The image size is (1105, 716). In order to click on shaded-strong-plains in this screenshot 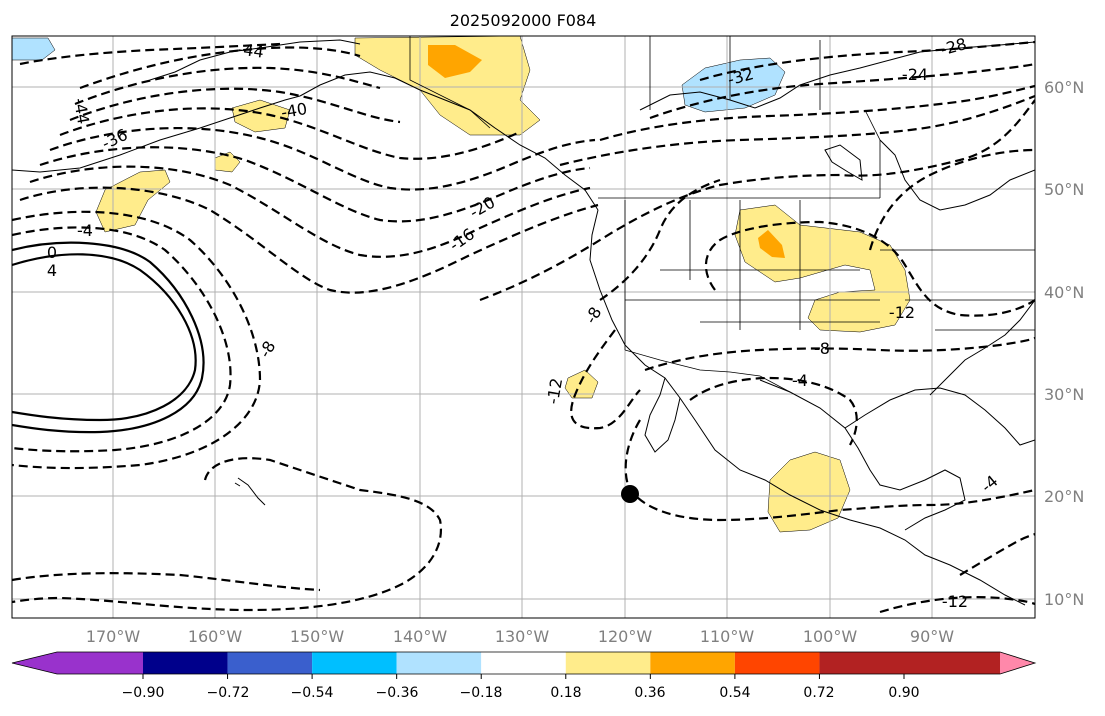, I will do `click(771, 244)`.